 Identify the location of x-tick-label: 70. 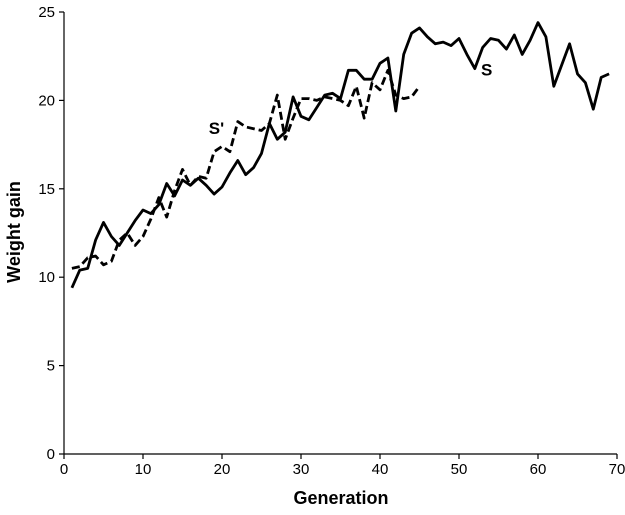
(617, 469).